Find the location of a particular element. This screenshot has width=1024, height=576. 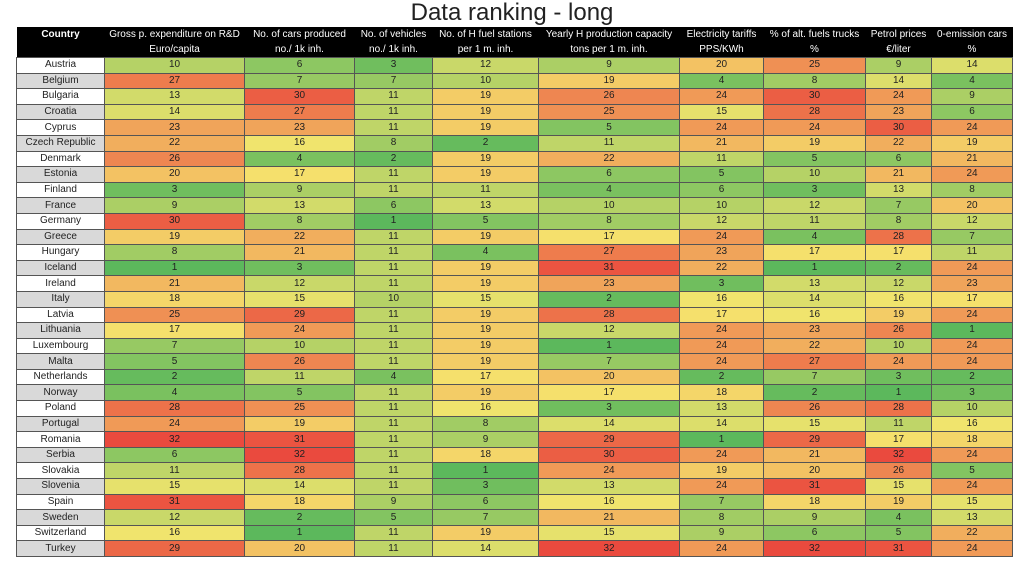

table-row: Croatia 14 27 11 19 25 15 28 23 6 is located at coordinates (514, 112).